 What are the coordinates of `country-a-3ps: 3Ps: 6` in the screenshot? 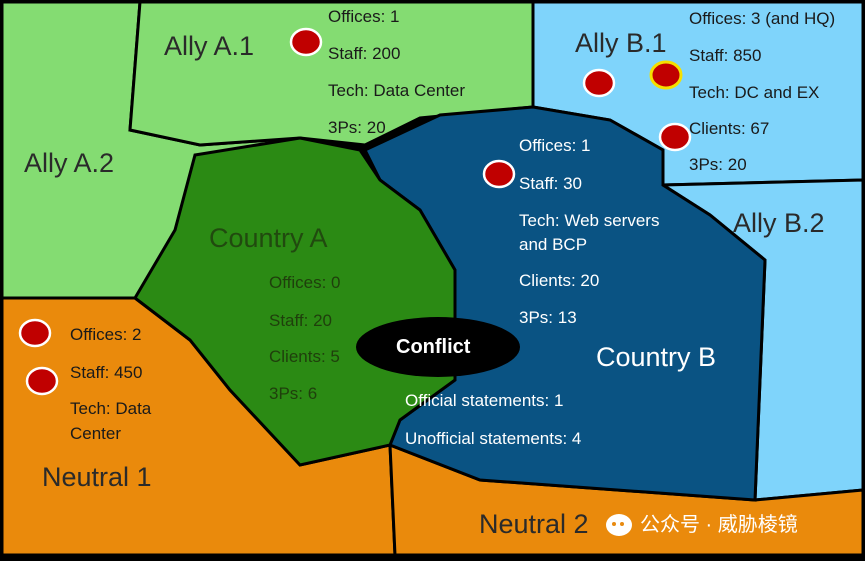 It's located at (293, 393).